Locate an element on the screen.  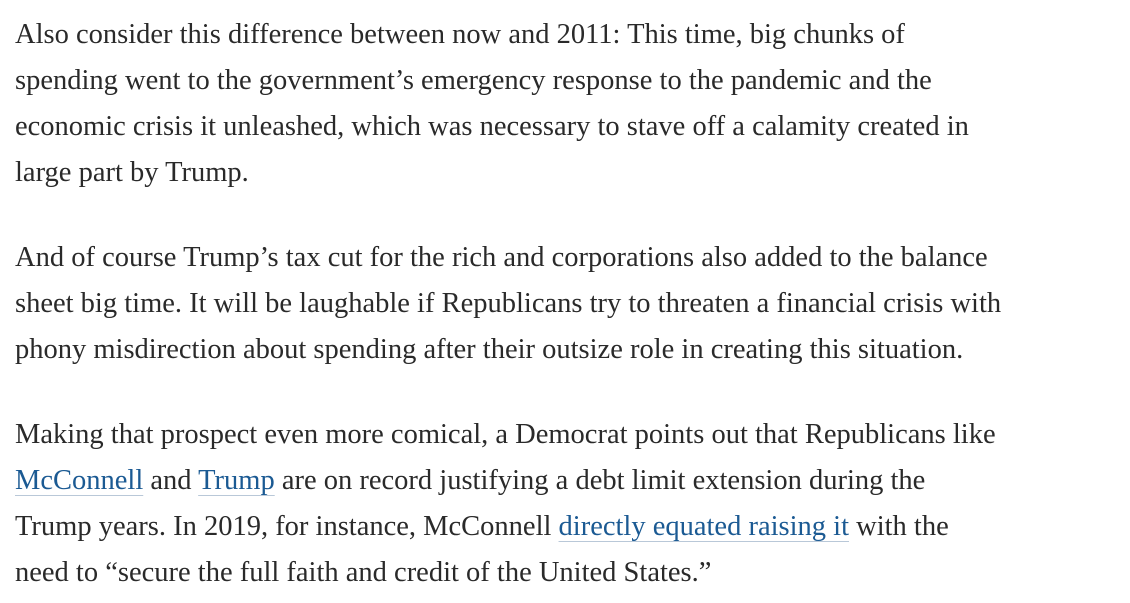
inline-link: Trump is located at coordinates (236, 480).